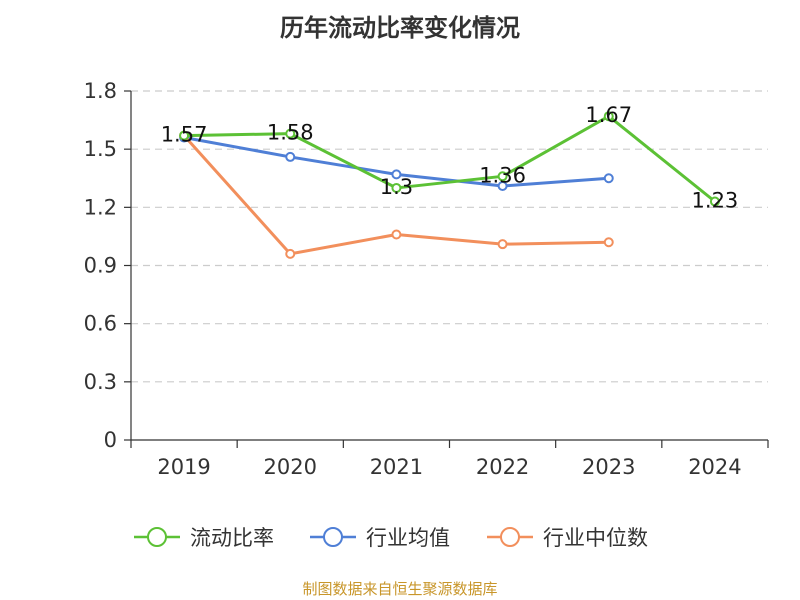  What do you see at coordinates (714, 467) in the screenshot?
I see `x-tick-label: 2024` at bounding box center [714, 467].